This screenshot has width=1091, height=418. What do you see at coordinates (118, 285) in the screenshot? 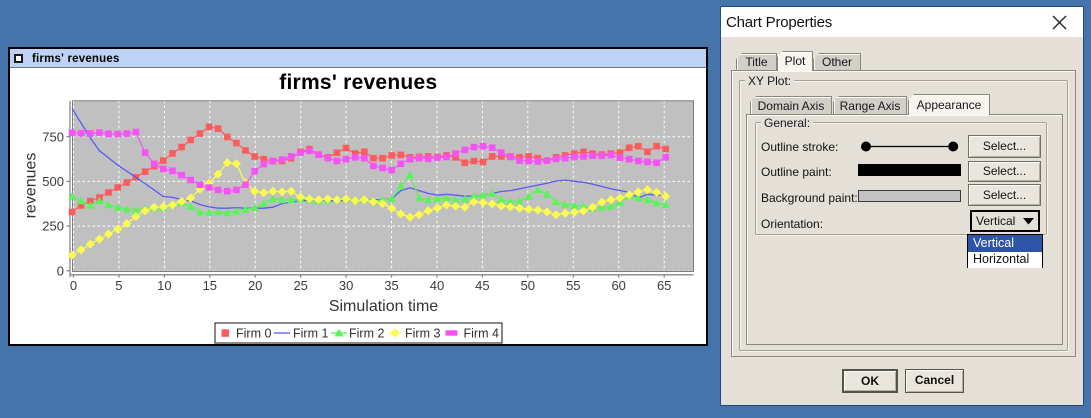
I see `svg-text: 5` at bounding box center [118, 285].